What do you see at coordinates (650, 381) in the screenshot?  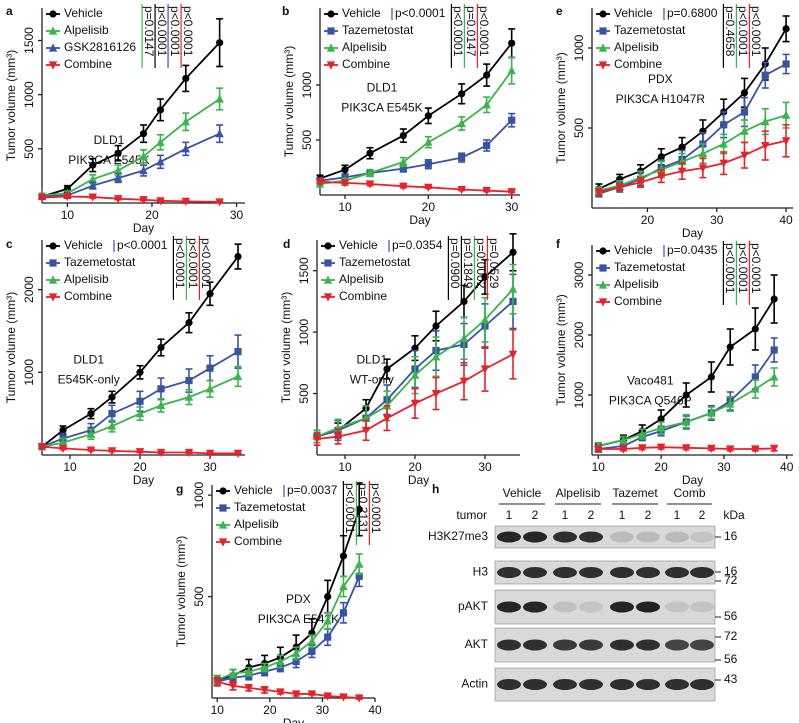 I see `annotation: Vaco481` at bounding box center [650, 381].